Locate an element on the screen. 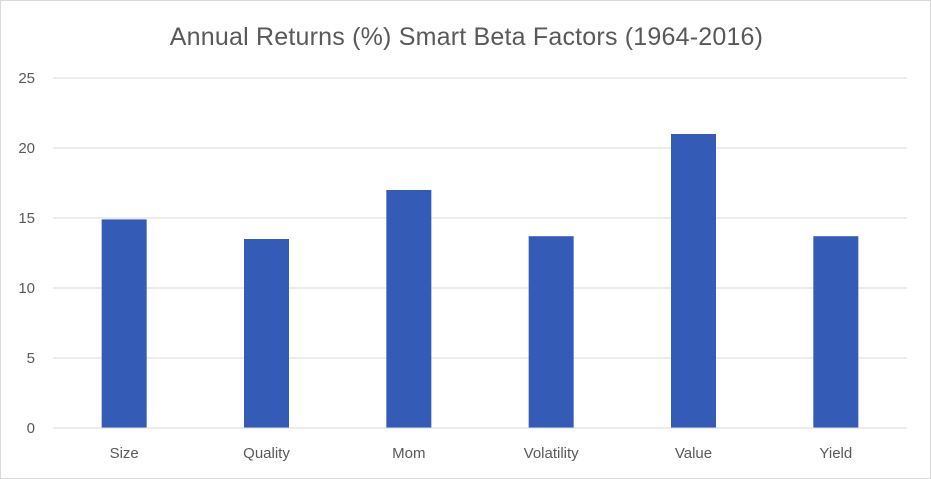  bar-yield is located at coordinates (836, 332).